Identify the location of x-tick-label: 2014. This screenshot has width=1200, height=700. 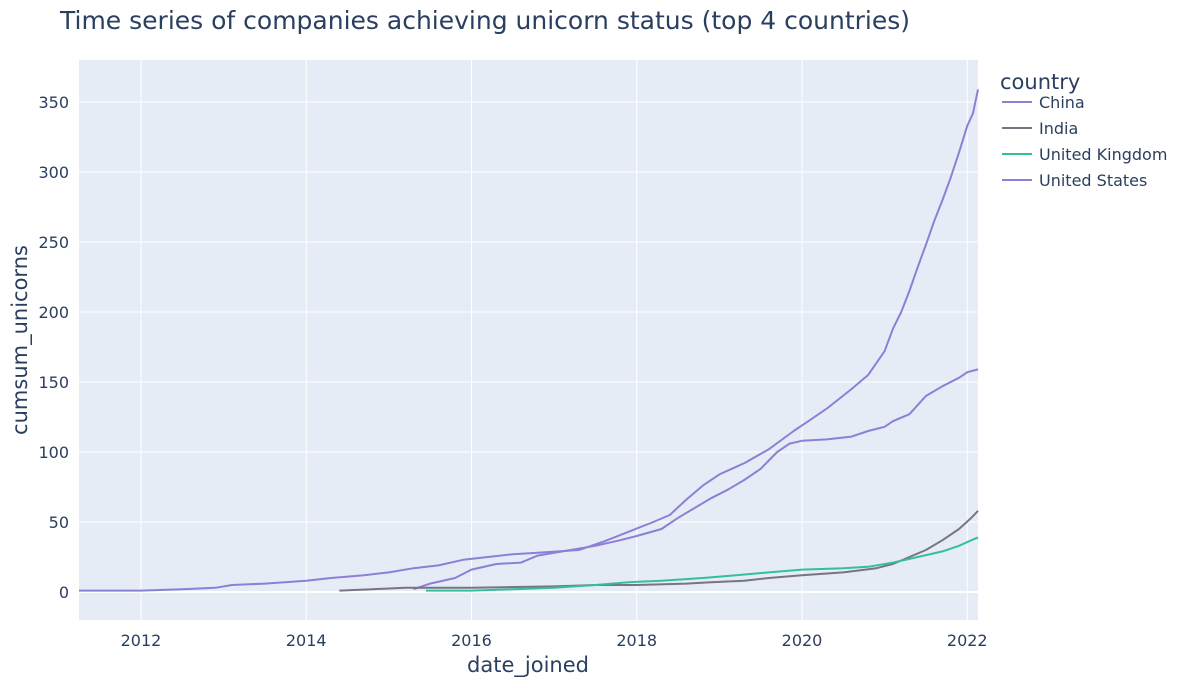
(306, 640).